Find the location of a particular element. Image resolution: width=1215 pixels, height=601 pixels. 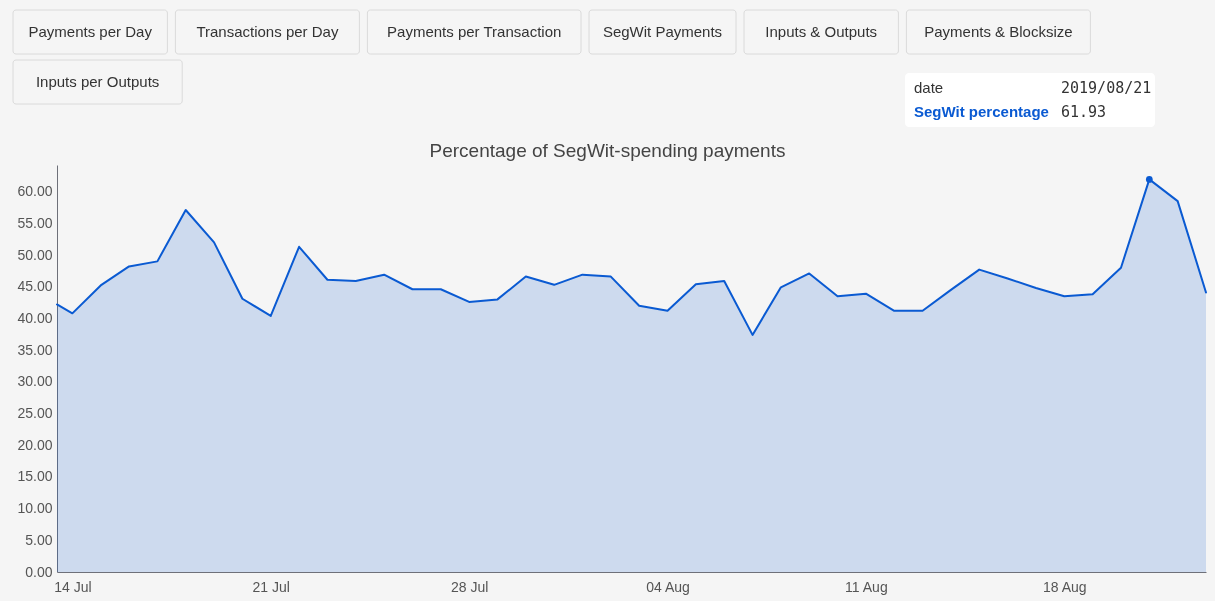

x-tick-label: 11 Aug is located at coordinates (866, 586).